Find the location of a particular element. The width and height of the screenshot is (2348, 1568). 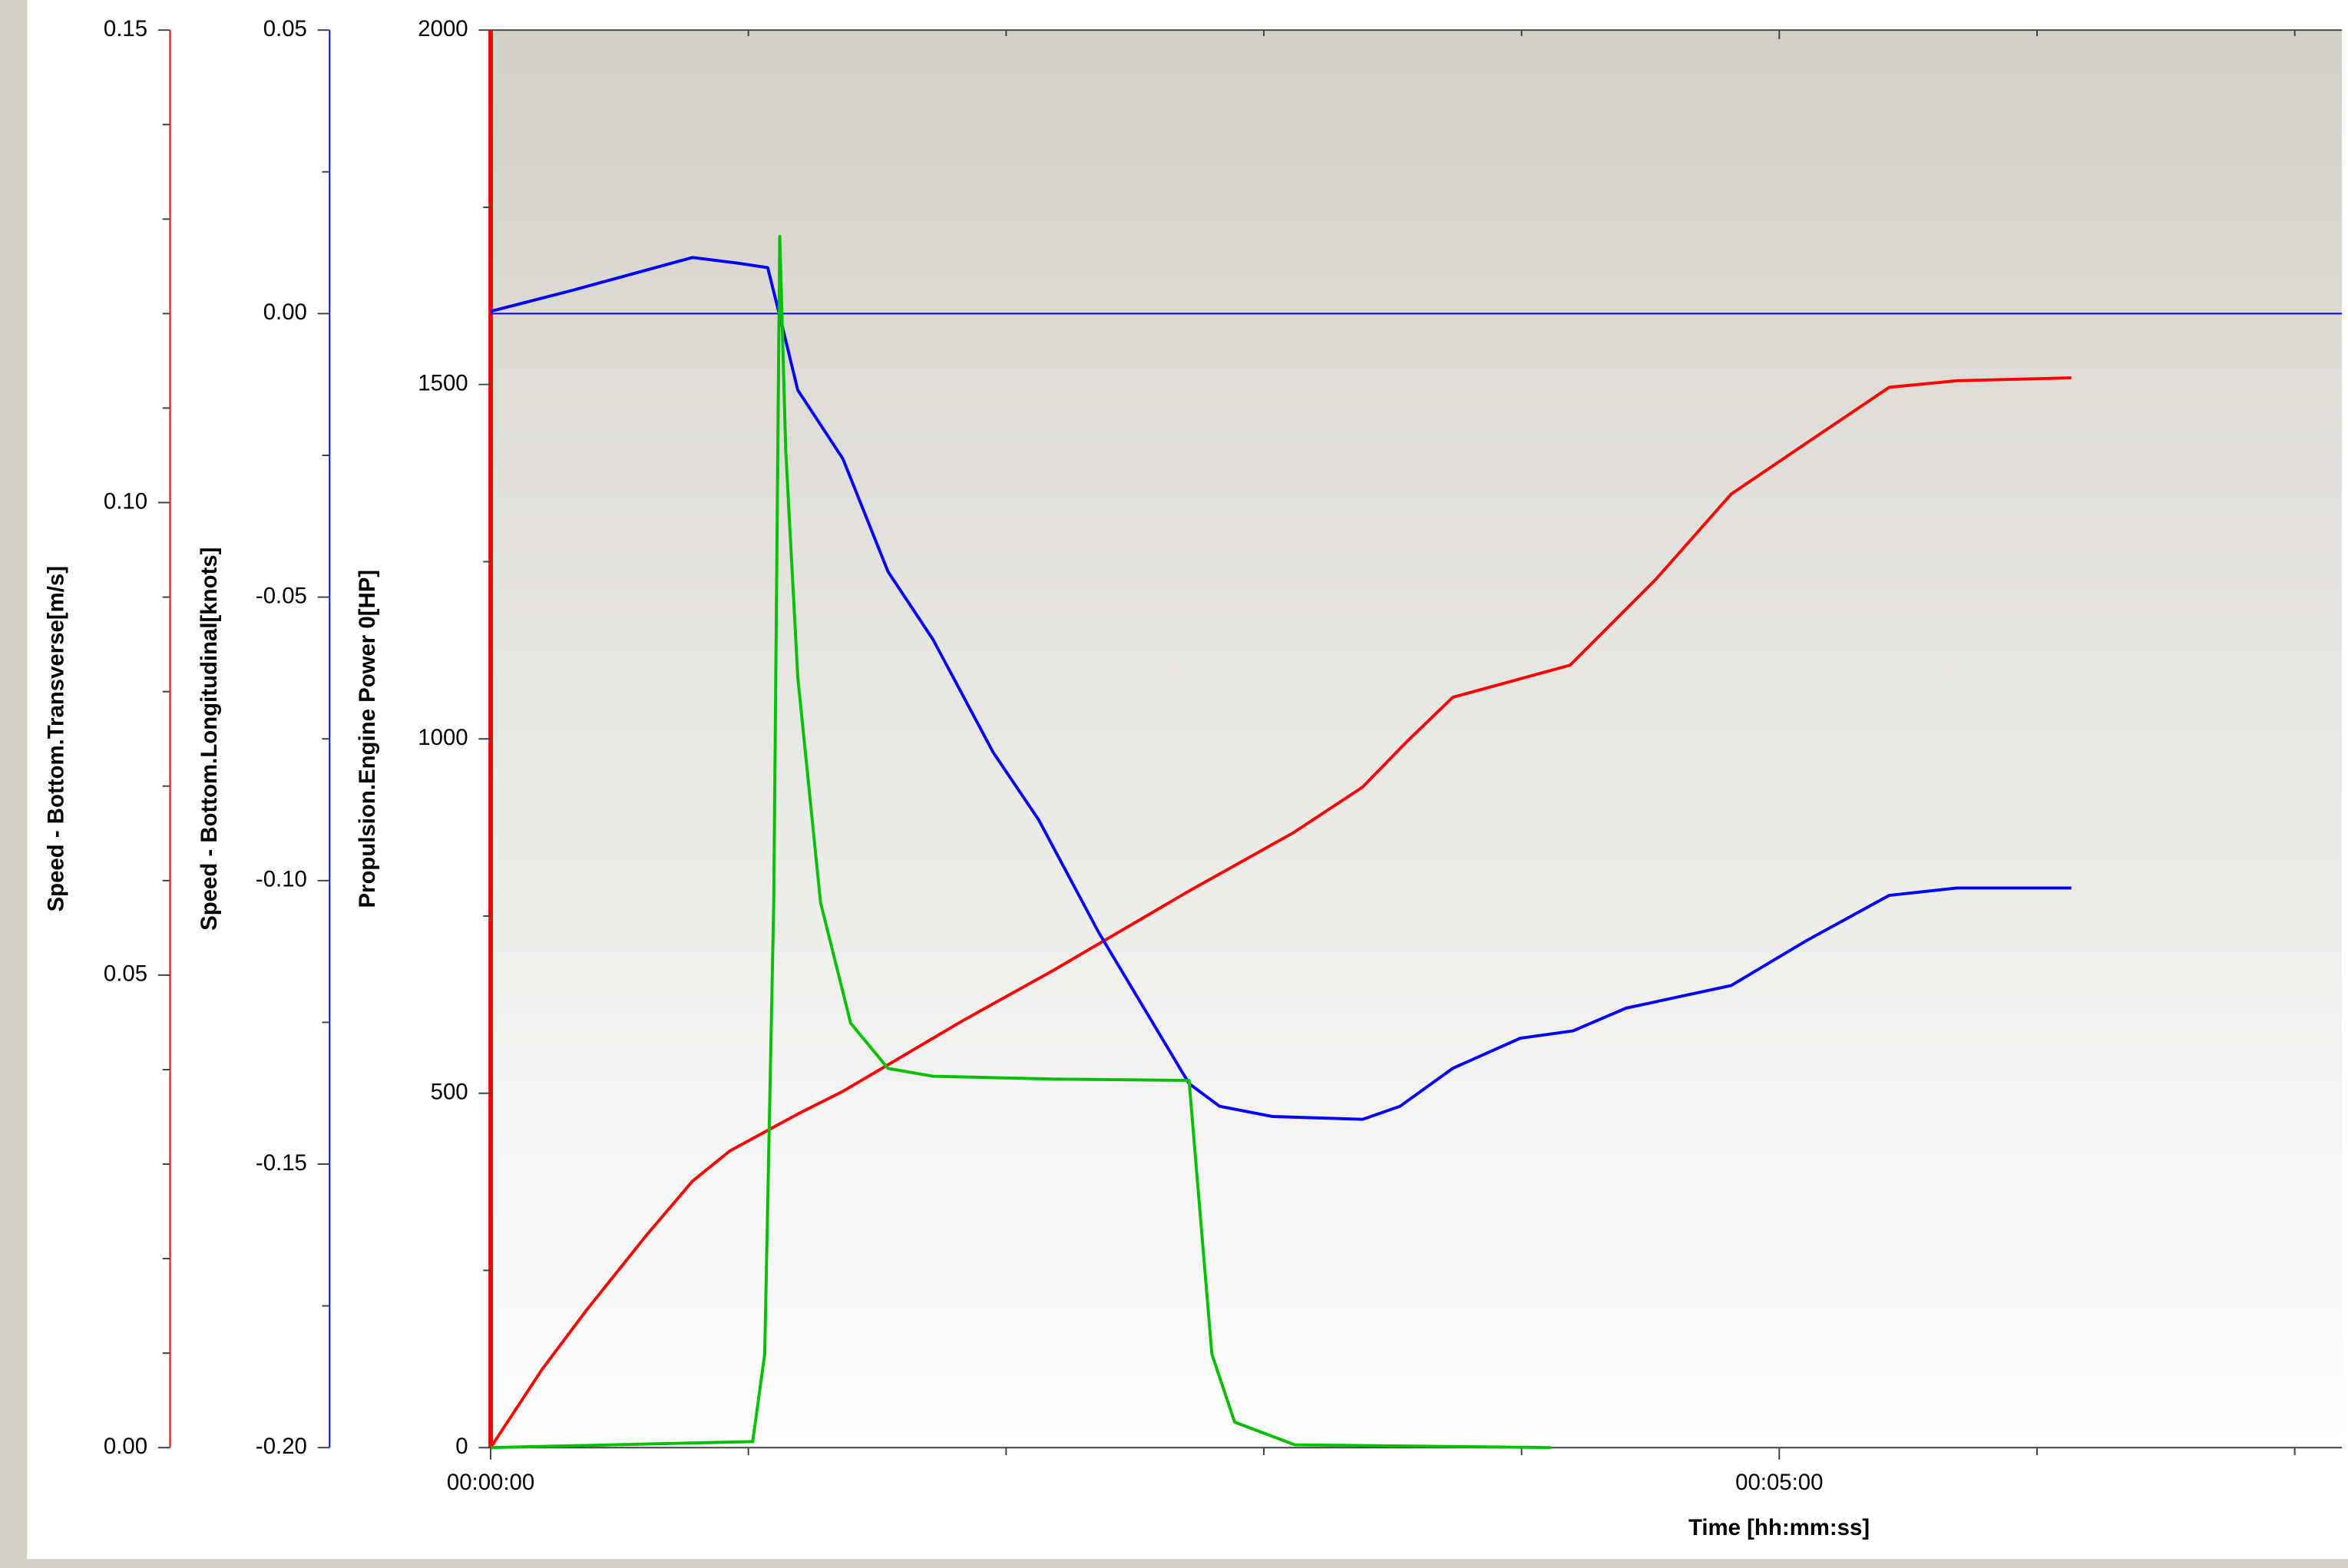

y2-tick-label: -0.20 is located at coordinates (281, 1447).